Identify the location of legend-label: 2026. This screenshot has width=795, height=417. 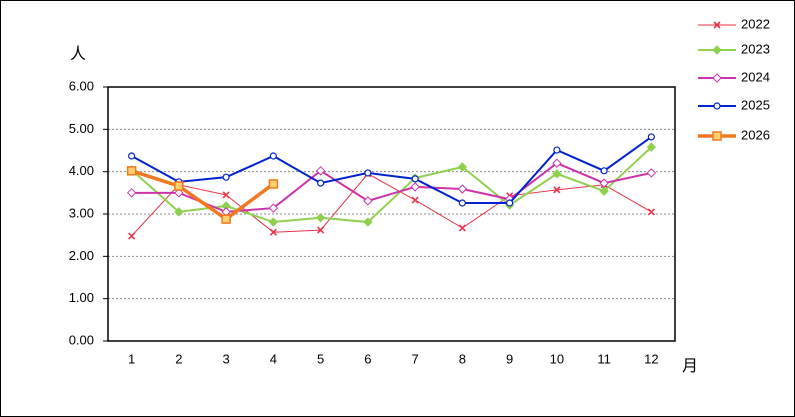
(755, 134).